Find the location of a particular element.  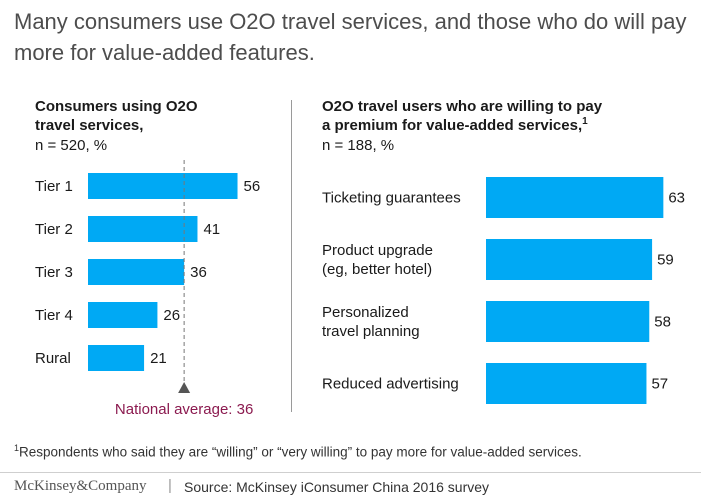

right-panel-title-line2-text: a premium for value-added services, is located at coordinates (452, 125).